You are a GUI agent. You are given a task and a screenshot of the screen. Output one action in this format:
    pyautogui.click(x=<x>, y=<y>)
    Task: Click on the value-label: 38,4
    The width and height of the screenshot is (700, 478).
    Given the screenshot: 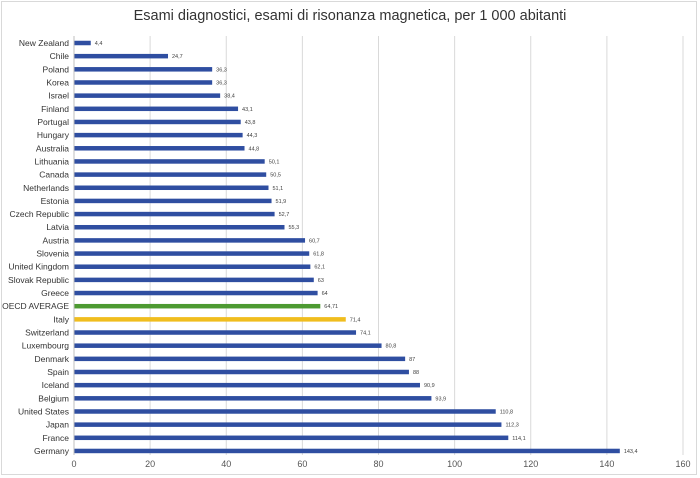 What is the action you would take?
    pyautogui.click(x=229, y=97)
    